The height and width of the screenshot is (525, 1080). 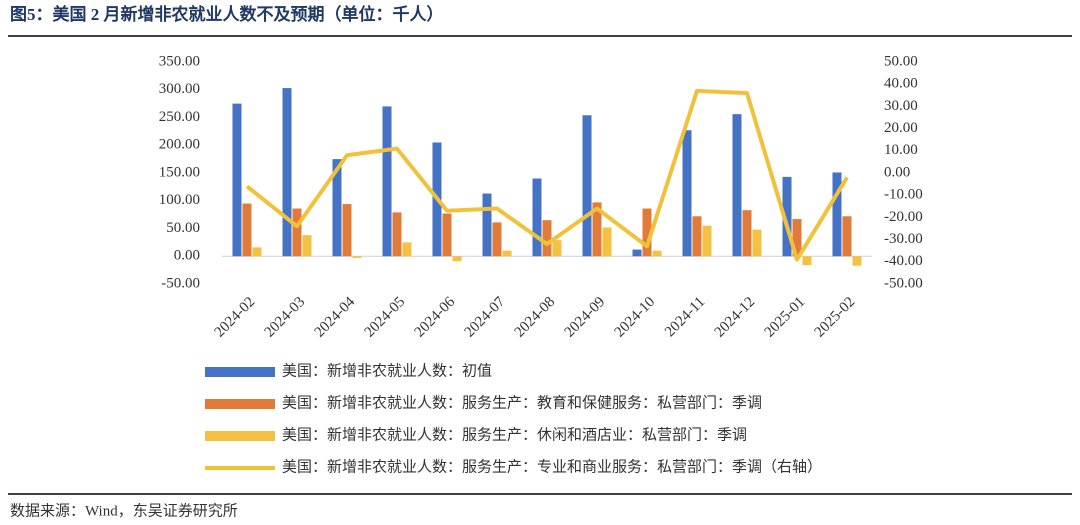 What do you see at coordinates (901, 128) in the screenshot?
I see `y2-tick-label: 20.00` at bounding box center [901, 128].